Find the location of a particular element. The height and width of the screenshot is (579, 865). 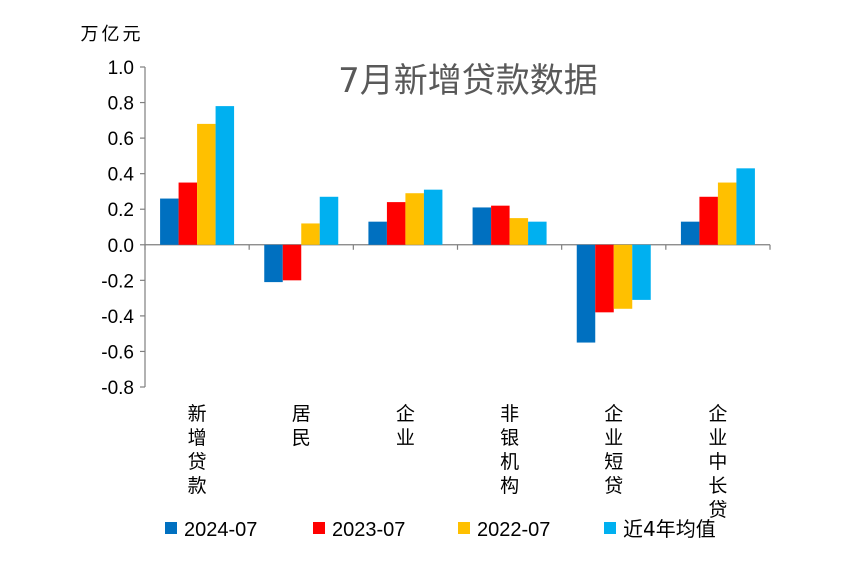

chart-title: 7月新增贷款数据 is located at coordinates (468, 81).